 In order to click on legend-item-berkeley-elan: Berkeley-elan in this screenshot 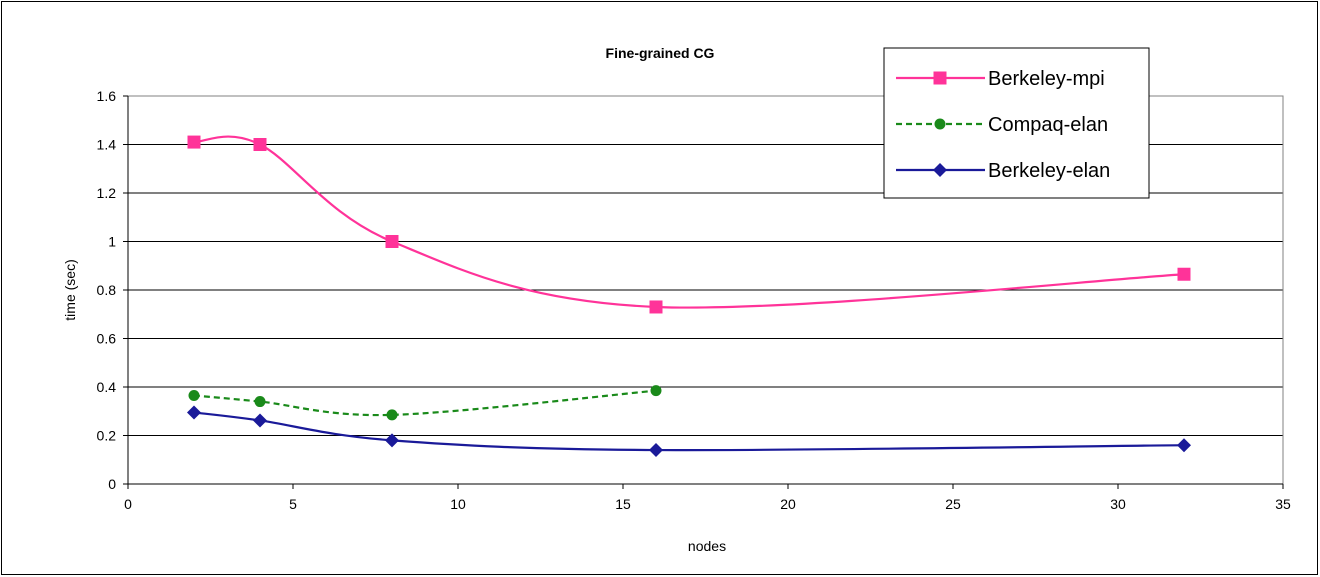, I will do `click(1003, 171)`.